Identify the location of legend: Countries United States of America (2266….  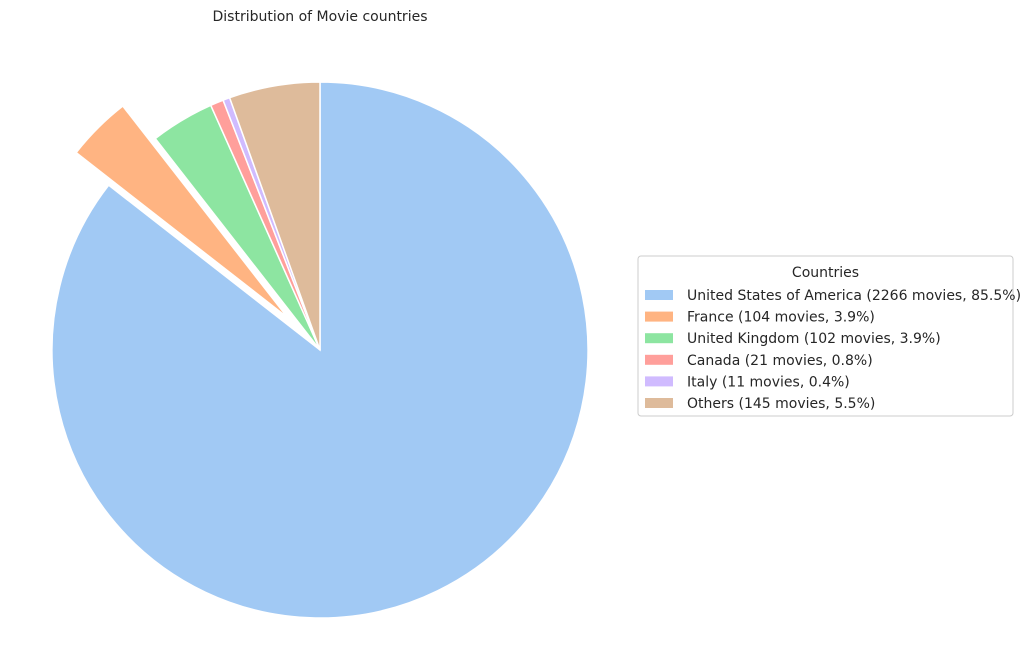
(829, 336).